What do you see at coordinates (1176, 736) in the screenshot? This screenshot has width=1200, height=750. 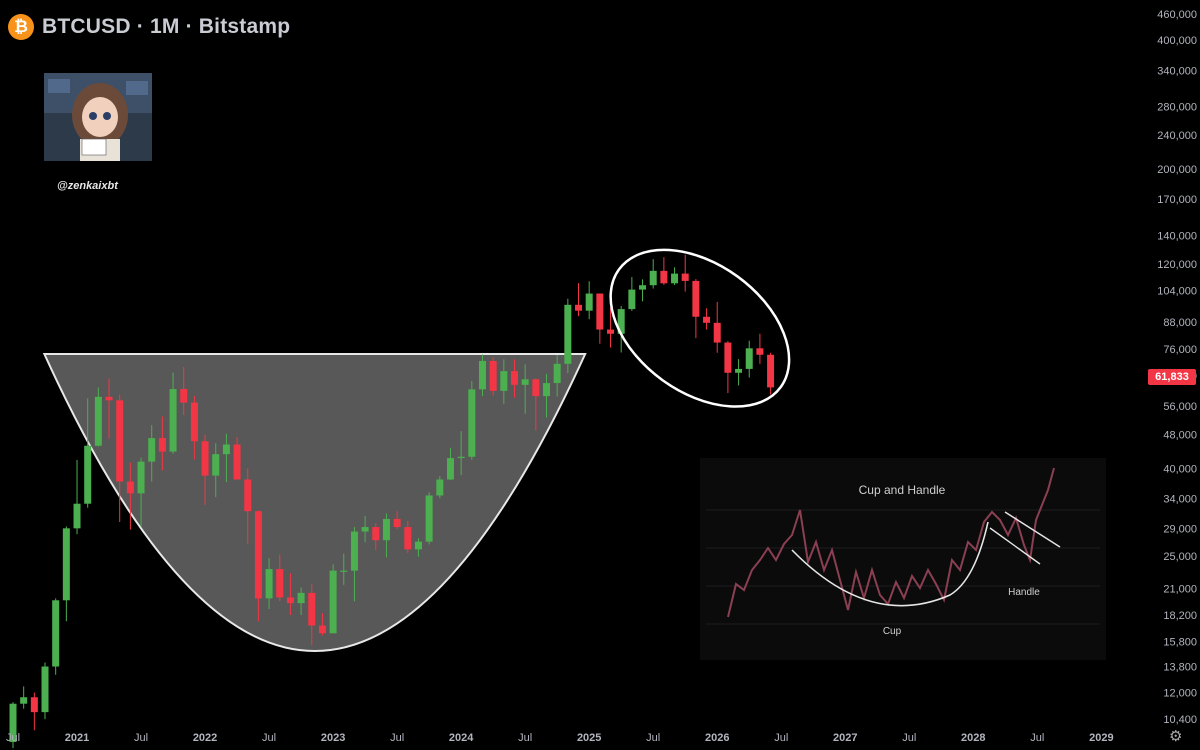 I see `settings-gear-icon: ⚙` at bounding box center [1176, 736].